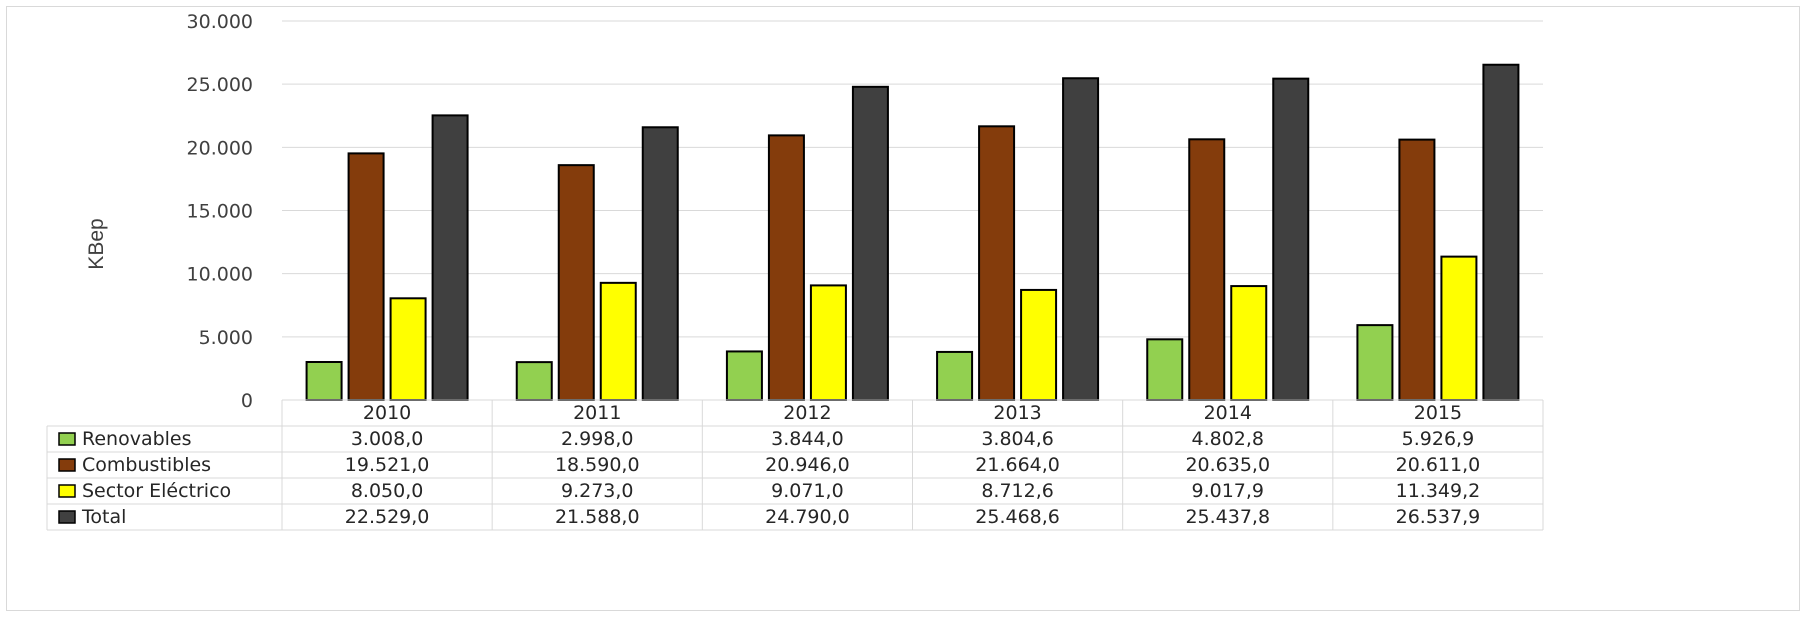 The width and height of the screenshot is (1808, 617). I want to click on data-label: 25.468,6, so click(1017, 517).